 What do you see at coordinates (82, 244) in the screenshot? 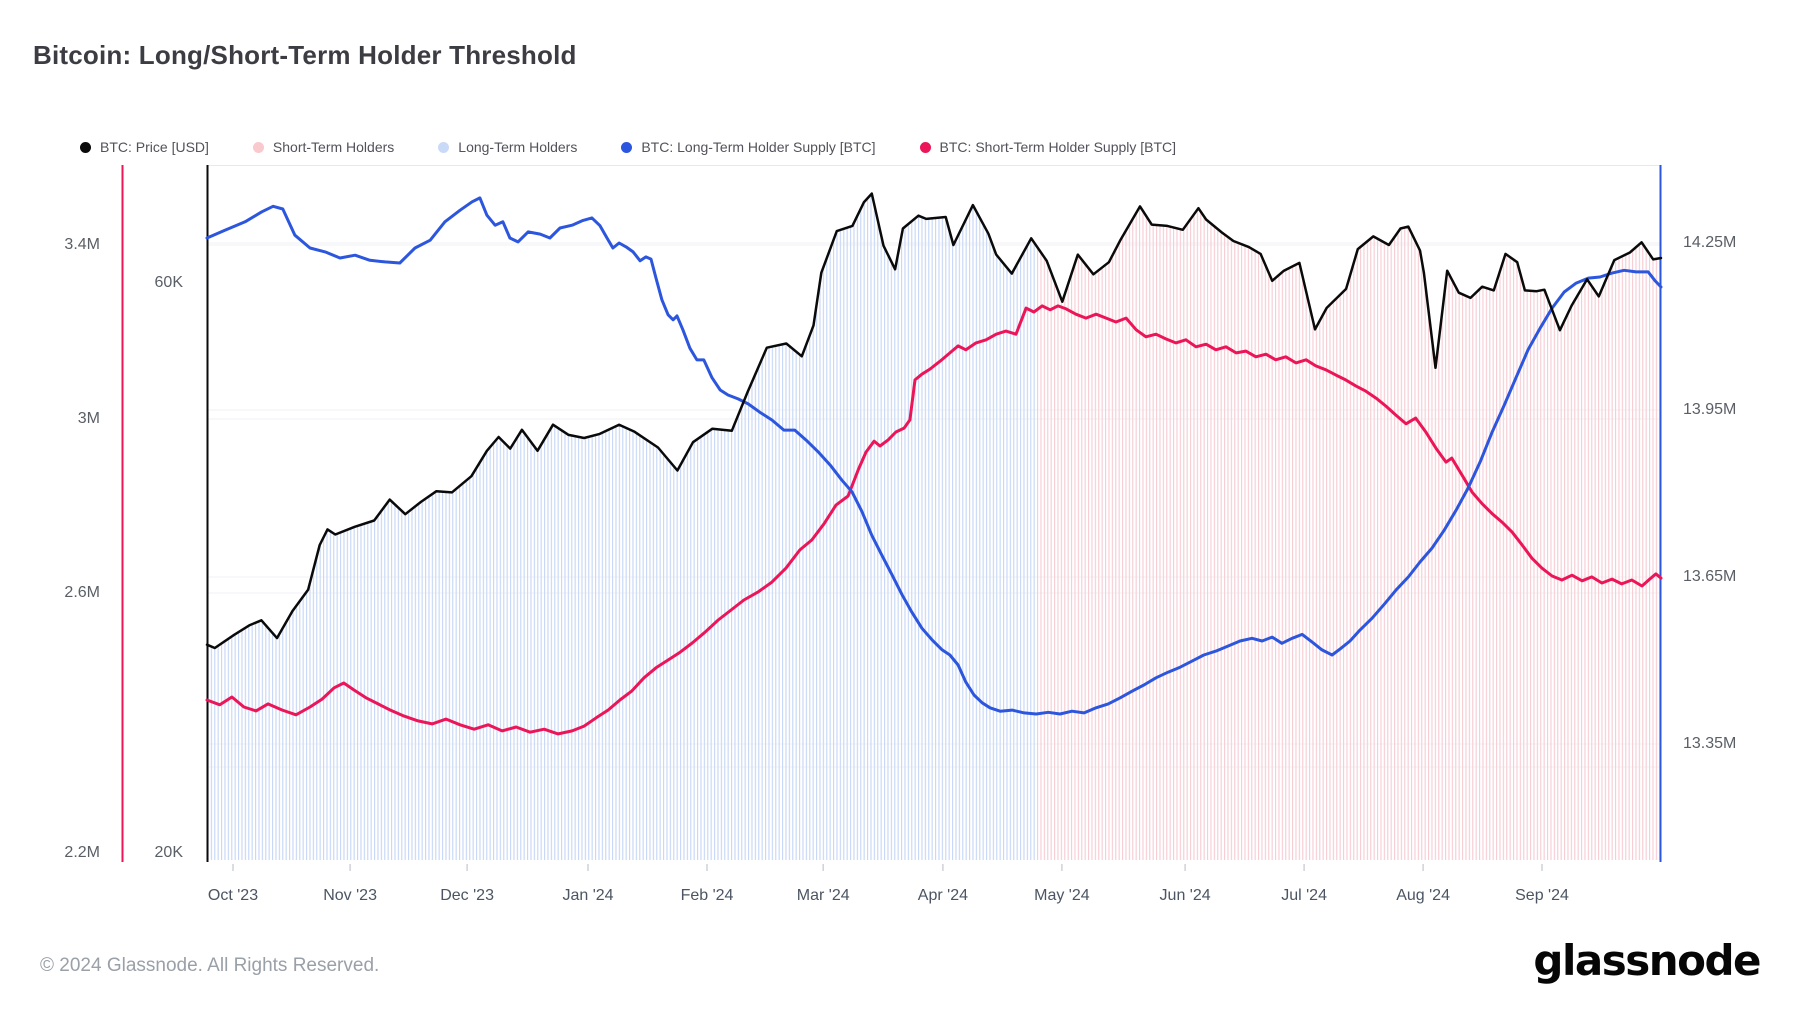
I see `y-axis-label-sth: 3.4M` at bounding box center [82, 244].